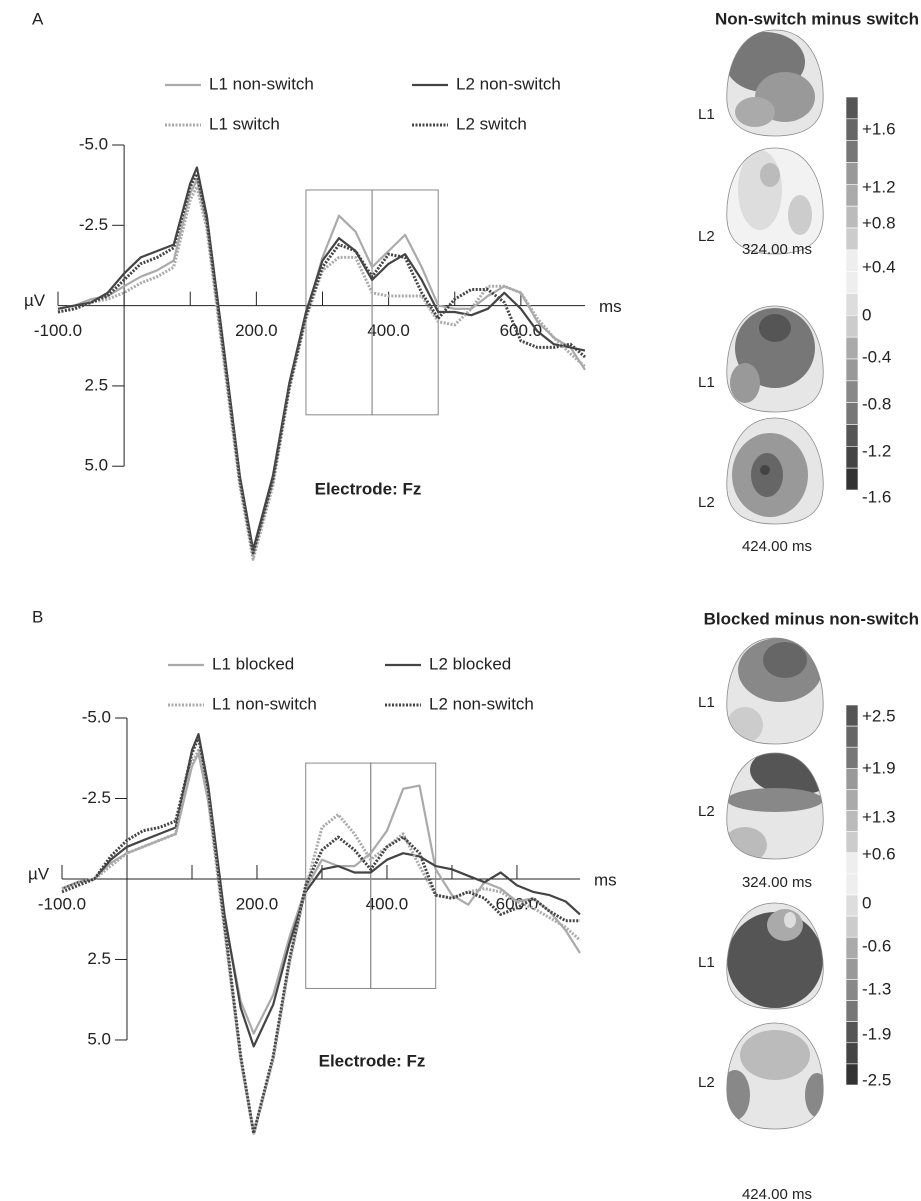 This screenshot has width=921, height=1201. I want to click on x-tick-label: 400.0, so click(387, 903).